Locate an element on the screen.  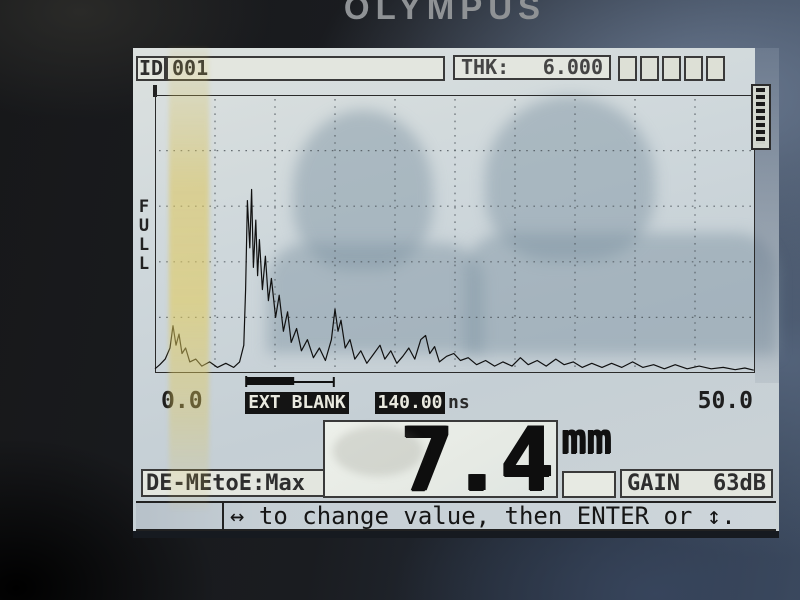
thickness-main-readout: 7.4 is located at coordinates (440, 459).